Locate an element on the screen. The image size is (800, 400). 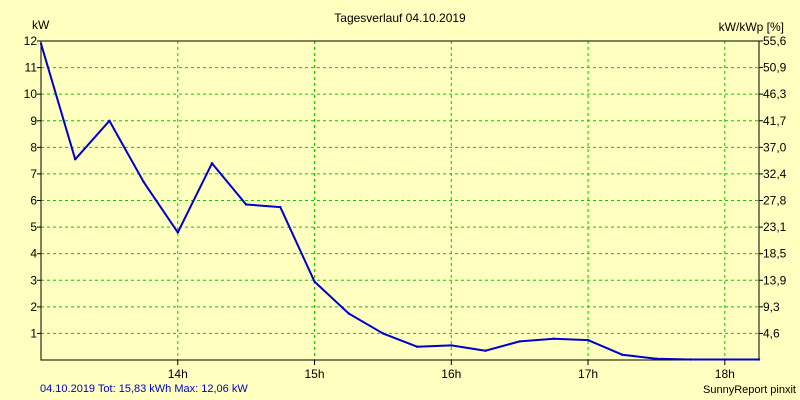
y-tick-label-right: 4,6 is located at coordinates (771, 333).